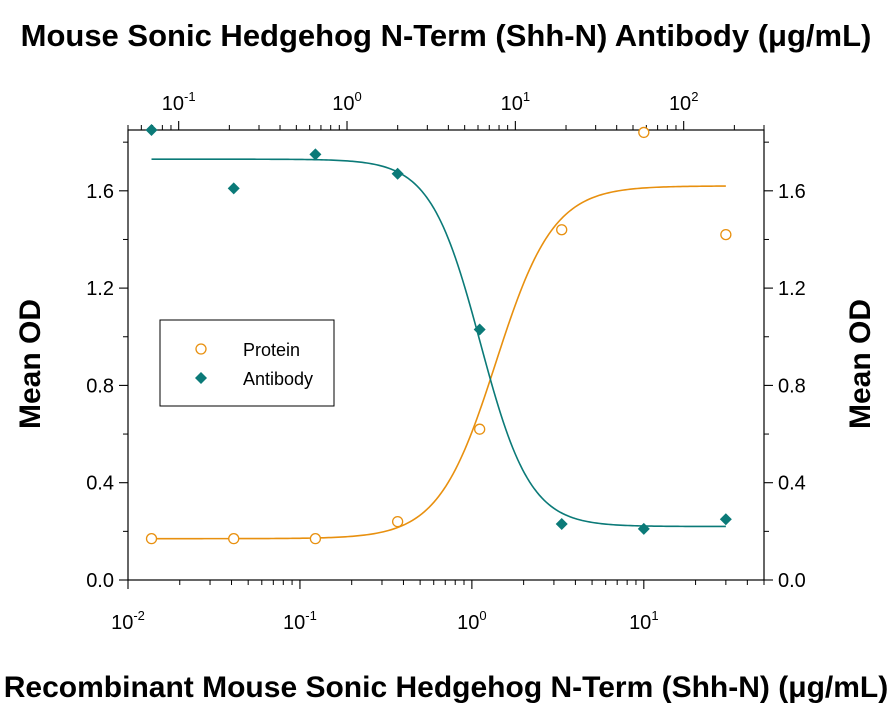  Describe the element at coordinates (346, 102) in the screenshot. I see `top-tick-label: 10⁰` at that location.